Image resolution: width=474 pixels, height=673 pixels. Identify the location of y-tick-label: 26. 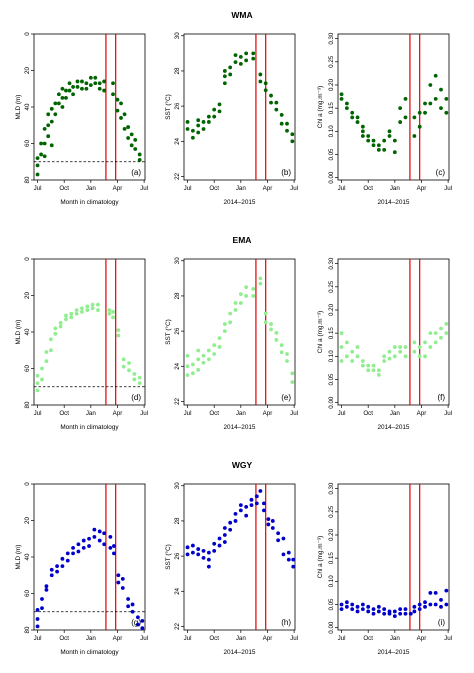
(177, 105).